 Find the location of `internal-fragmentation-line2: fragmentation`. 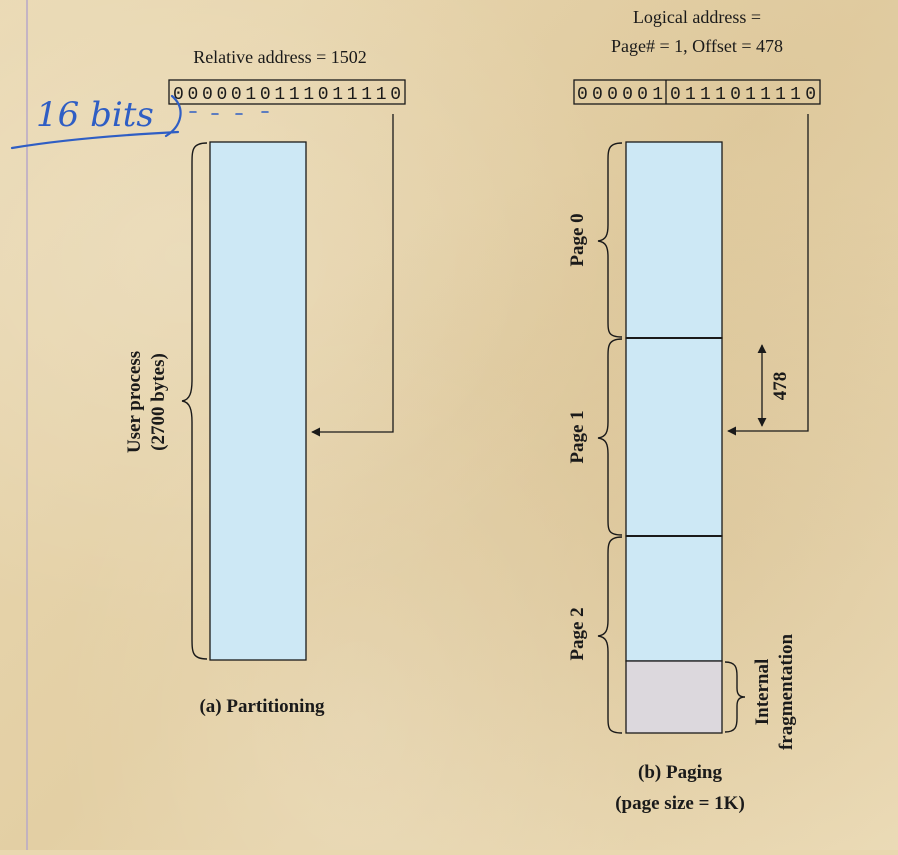

internal-fragmentation-line2: fragmentation is located at coordinates (786, 692).